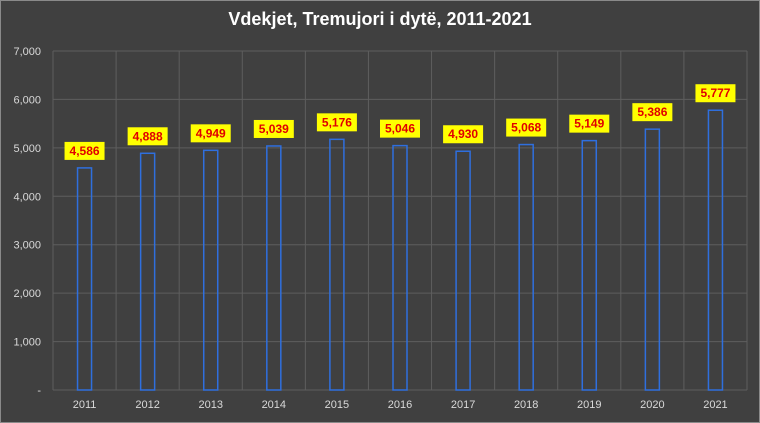 This screenshot has height=423, width=760. Describe the element at coordinates (380, 19) in the screenshot. I see `chart-title: Vdekjet, Tremujori i dytë, 2011-2021` at that location.